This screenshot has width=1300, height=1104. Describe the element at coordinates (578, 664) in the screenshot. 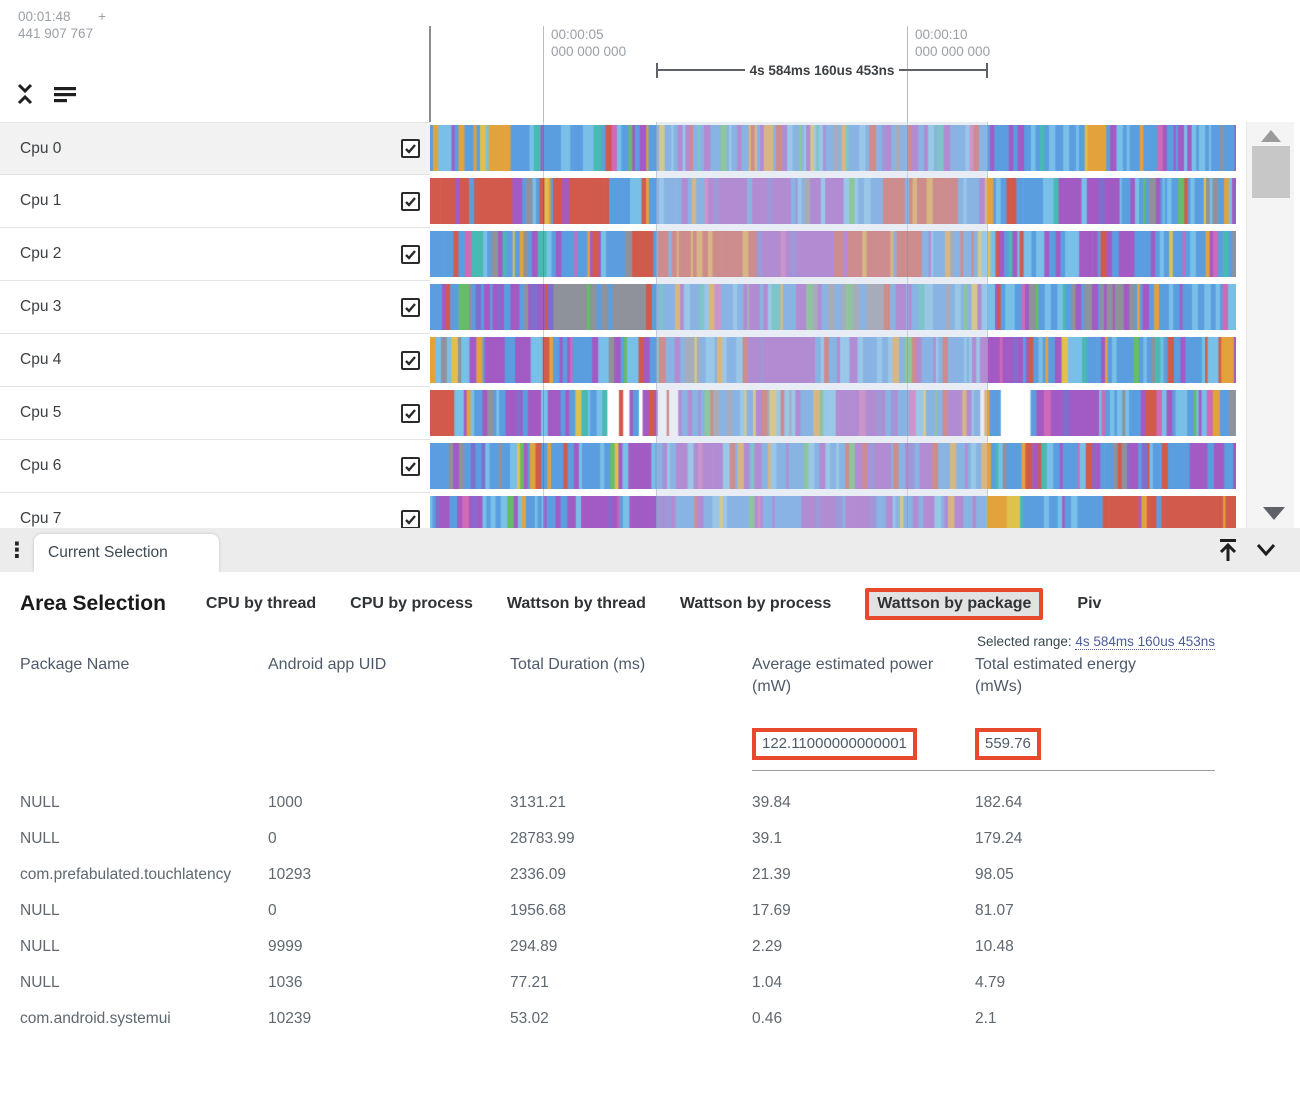

I see `column-header-total-duration: Total Duration (ms)` at that location.